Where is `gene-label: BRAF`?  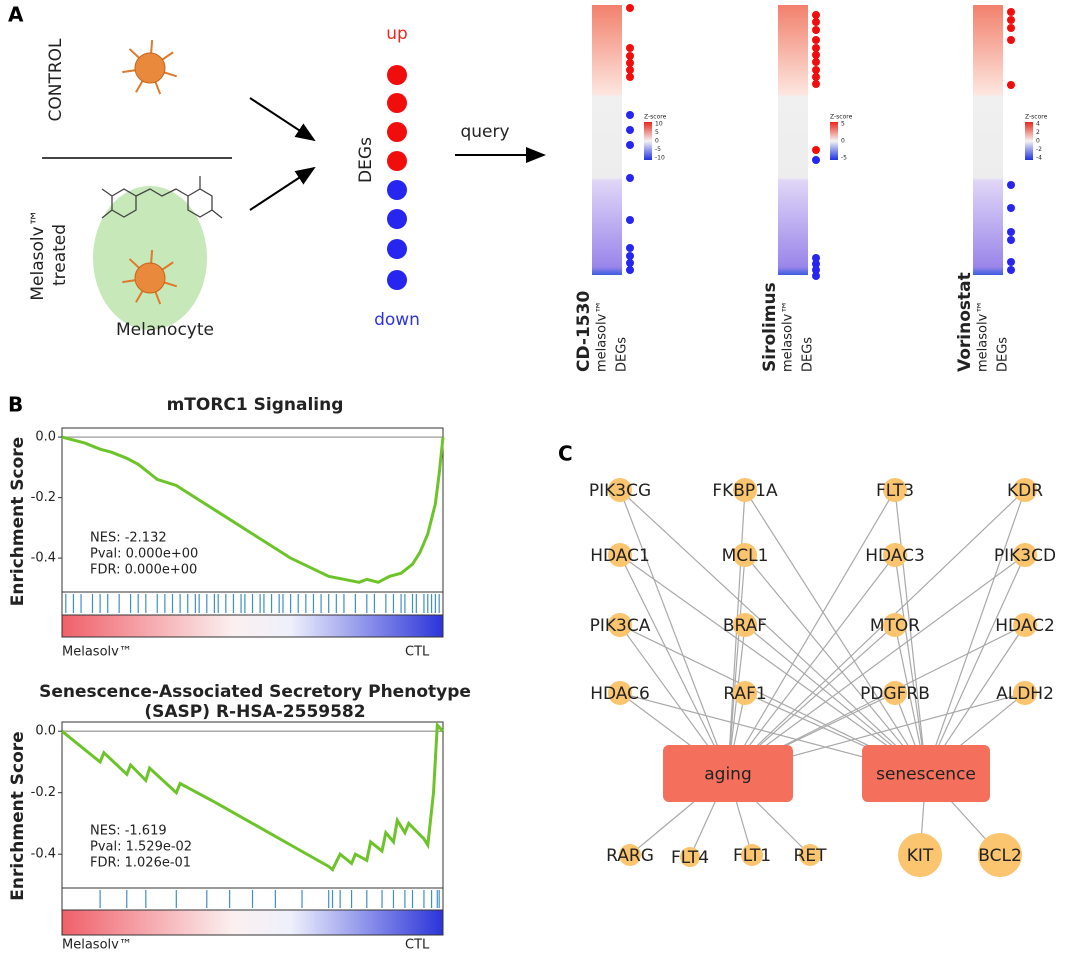 gene-label: BRAF is located at coordinates (745, 626).